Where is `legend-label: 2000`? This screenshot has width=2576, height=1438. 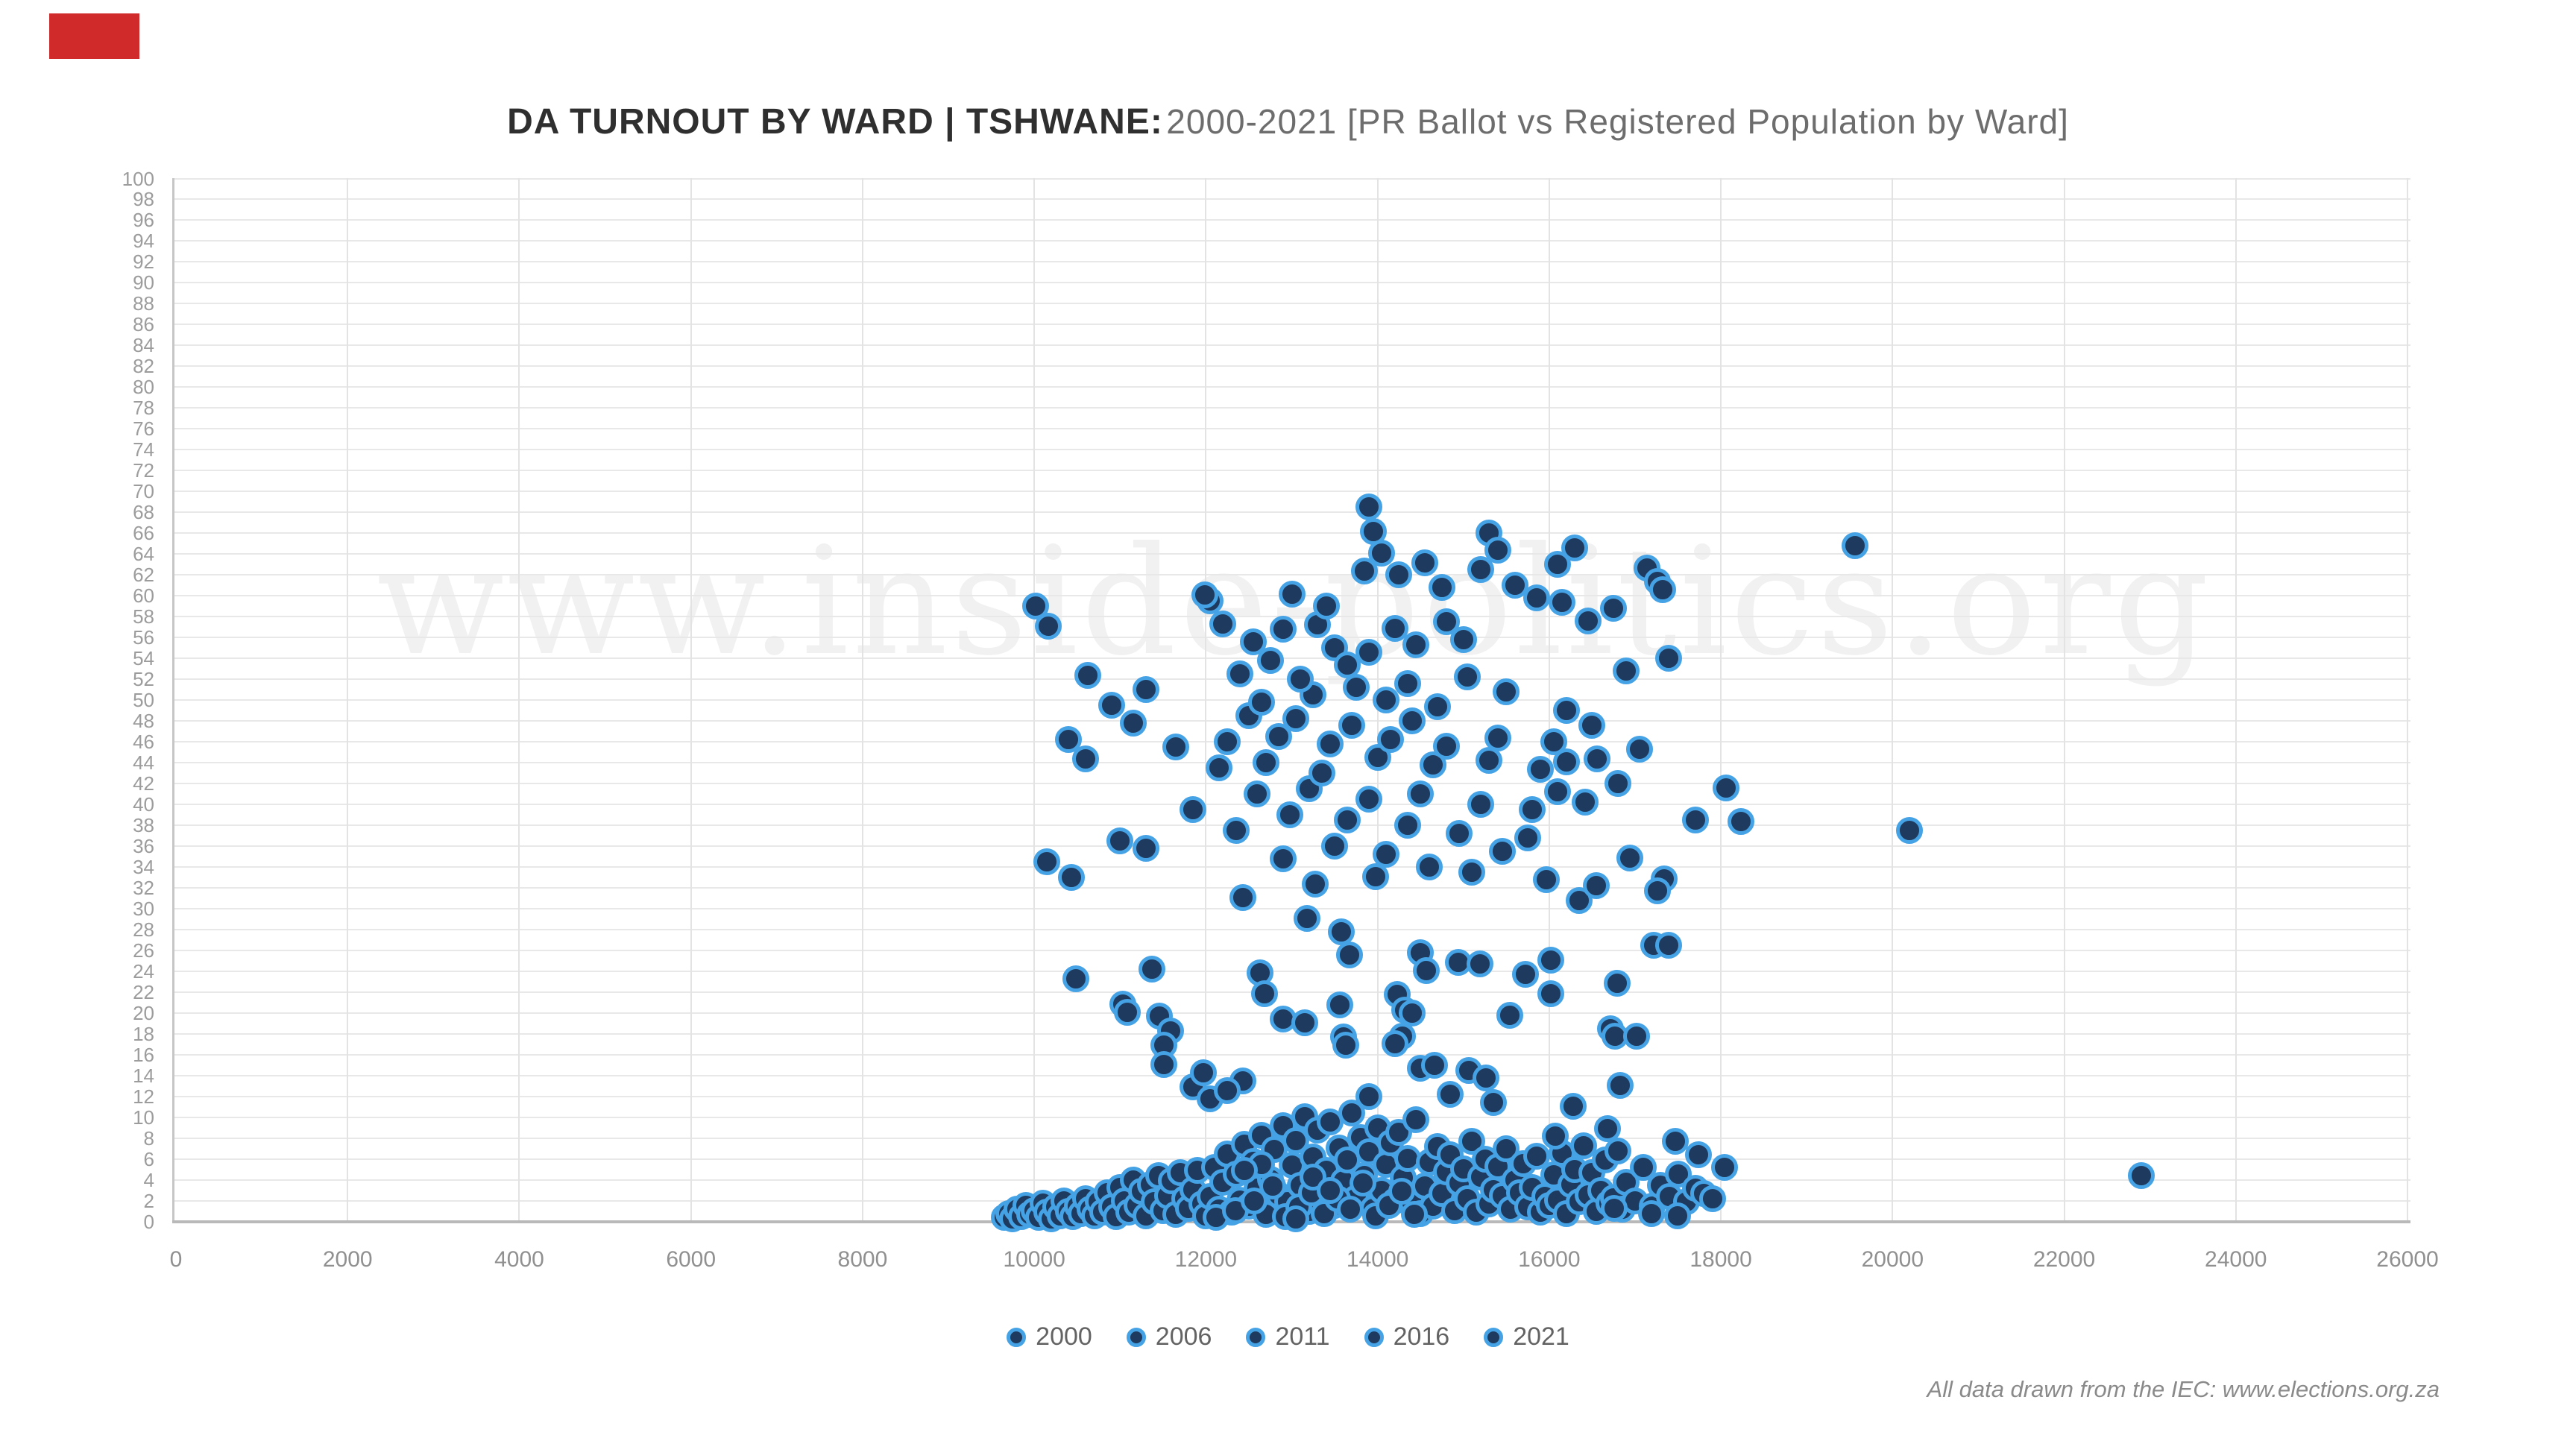
legend-label: 2000 is located at coordinates (1064, 1336).